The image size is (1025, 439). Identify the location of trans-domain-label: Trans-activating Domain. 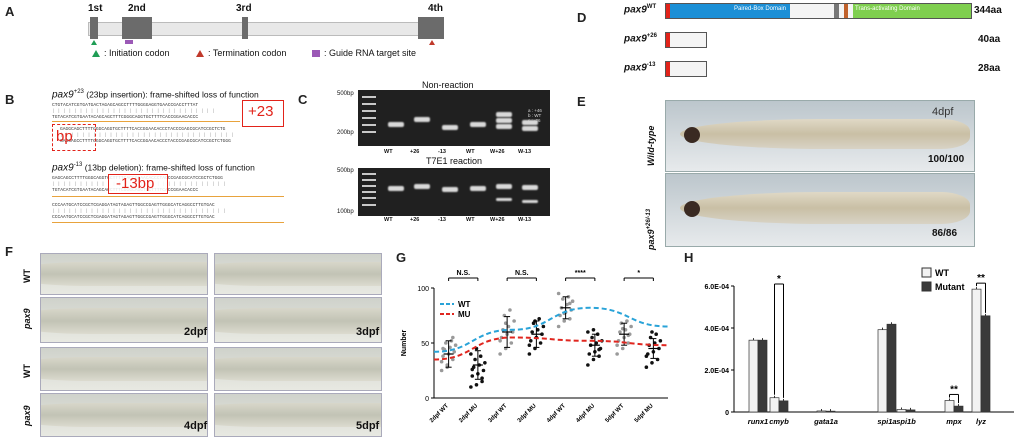
(887, 9).